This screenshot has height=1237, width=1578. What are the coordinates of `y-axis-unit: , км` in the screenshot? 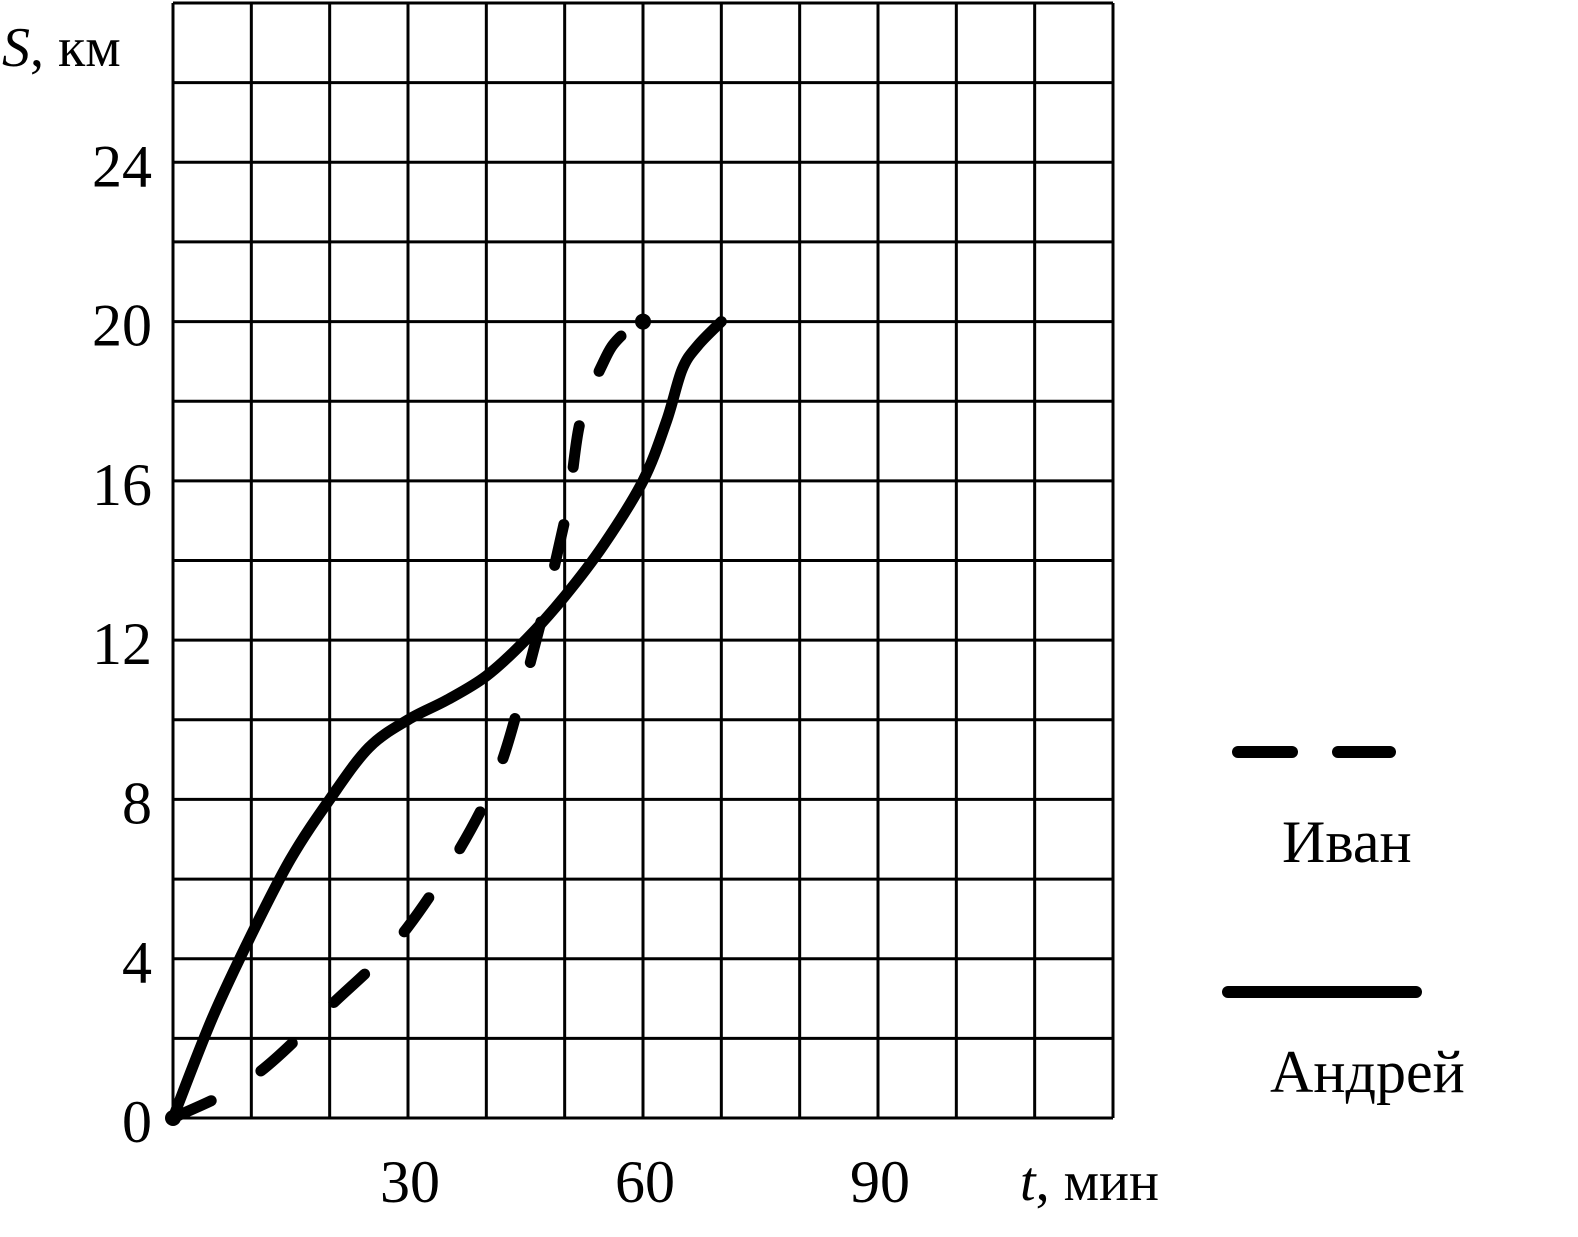 It's located at (75, 48).